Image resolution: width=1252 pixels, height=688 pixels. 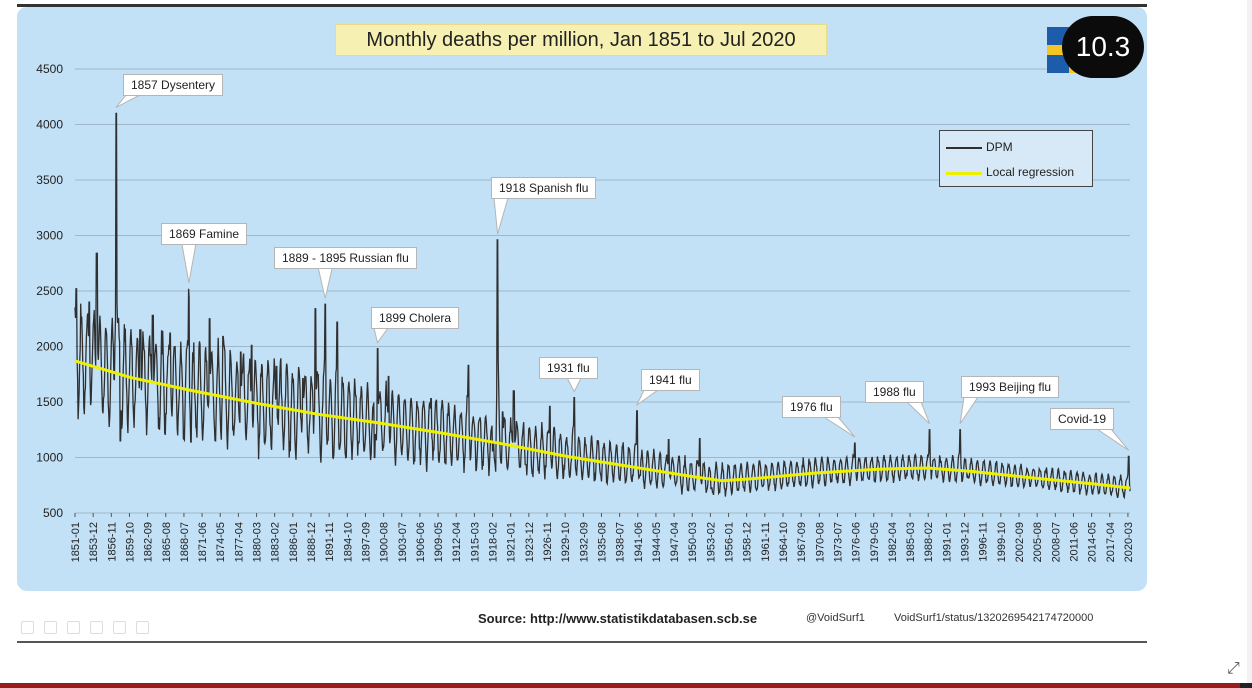 What do you see at coordinates (49, 347) in the screenshot?
I see `y-tick-label: 2000` at bounding box center [49, 347].